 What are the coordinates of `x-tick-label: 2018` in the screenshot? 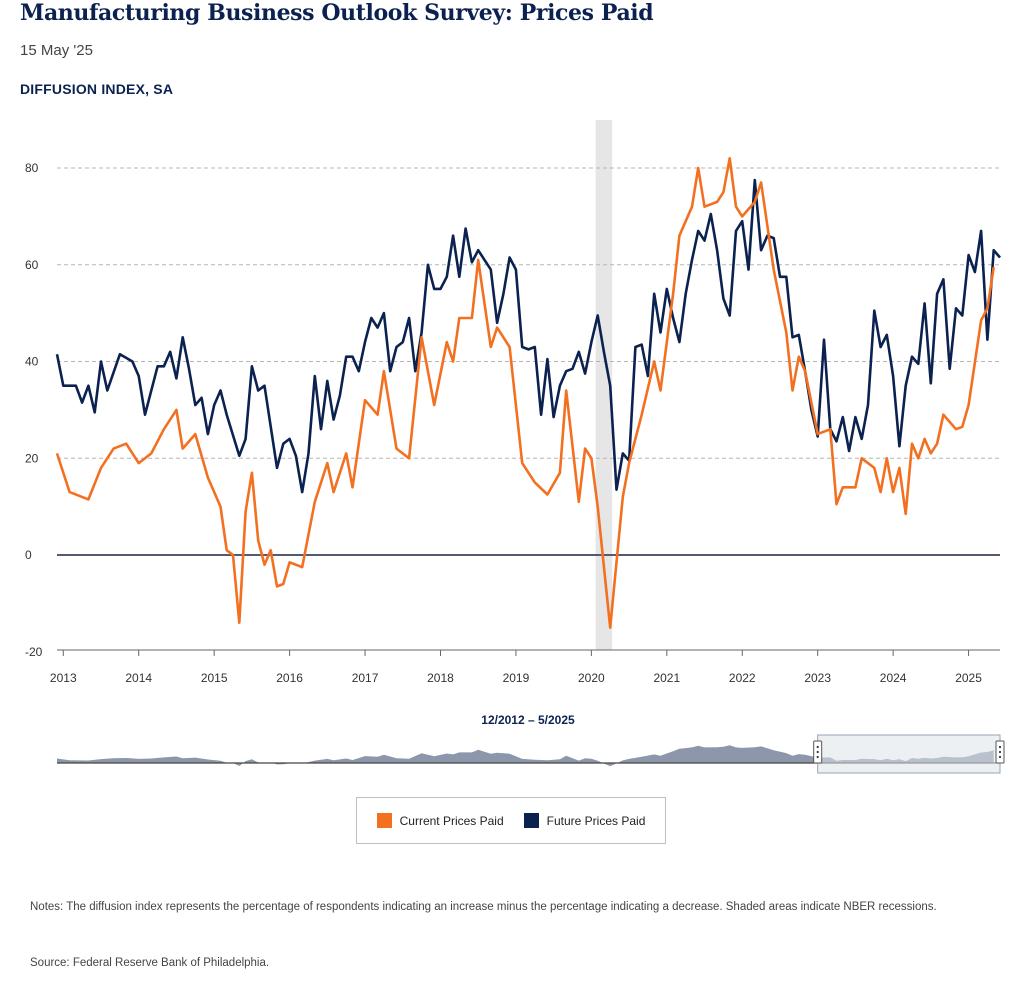 It's located at (440, 678).